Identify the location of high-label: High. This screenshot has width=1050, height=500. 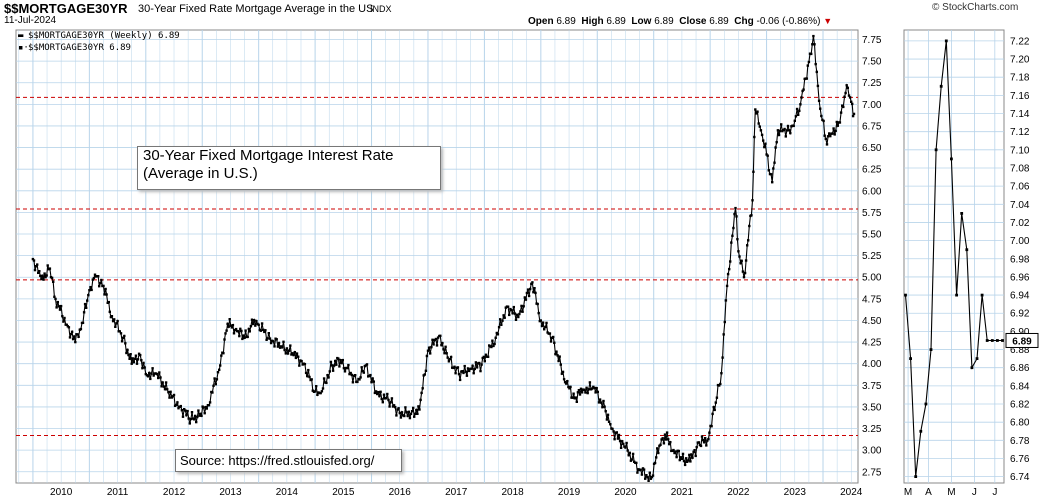
(592, 21).